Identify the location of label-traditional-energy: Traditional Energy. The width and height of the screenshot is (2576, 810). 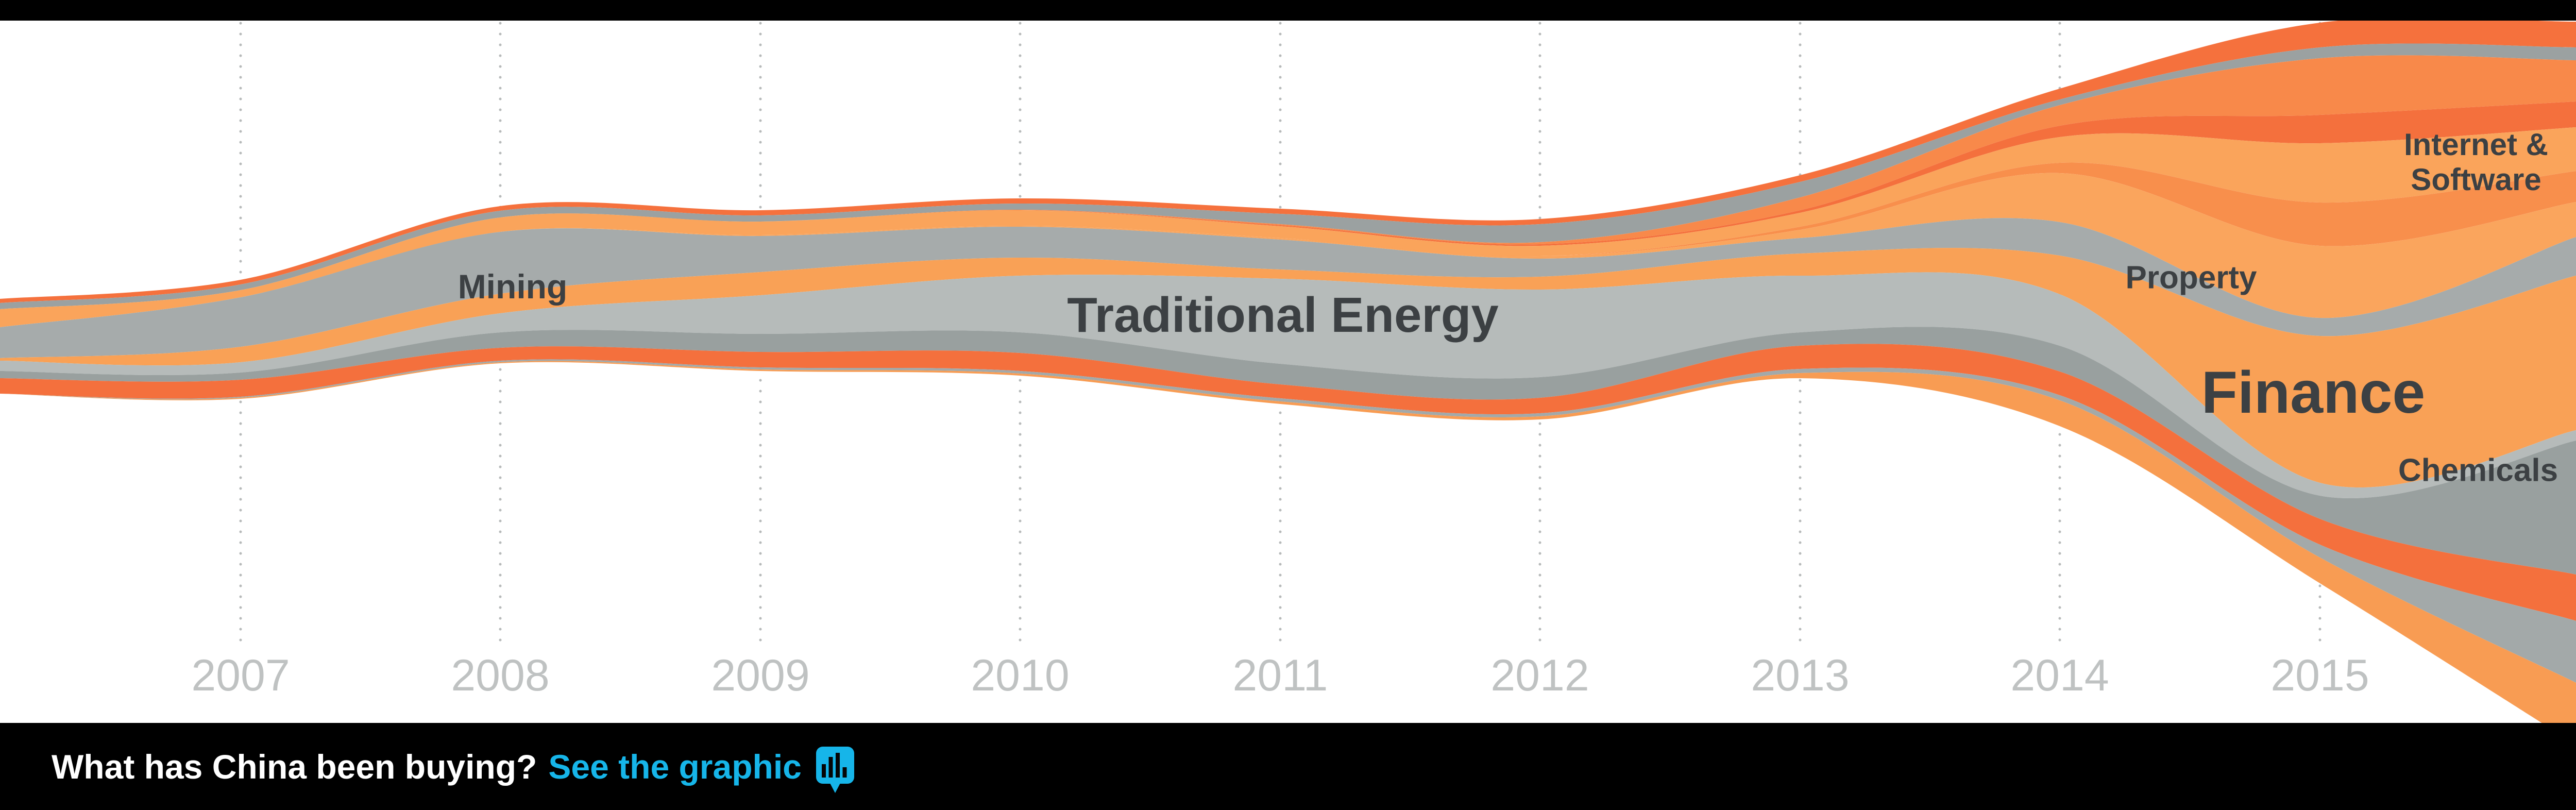
(1283, 315).